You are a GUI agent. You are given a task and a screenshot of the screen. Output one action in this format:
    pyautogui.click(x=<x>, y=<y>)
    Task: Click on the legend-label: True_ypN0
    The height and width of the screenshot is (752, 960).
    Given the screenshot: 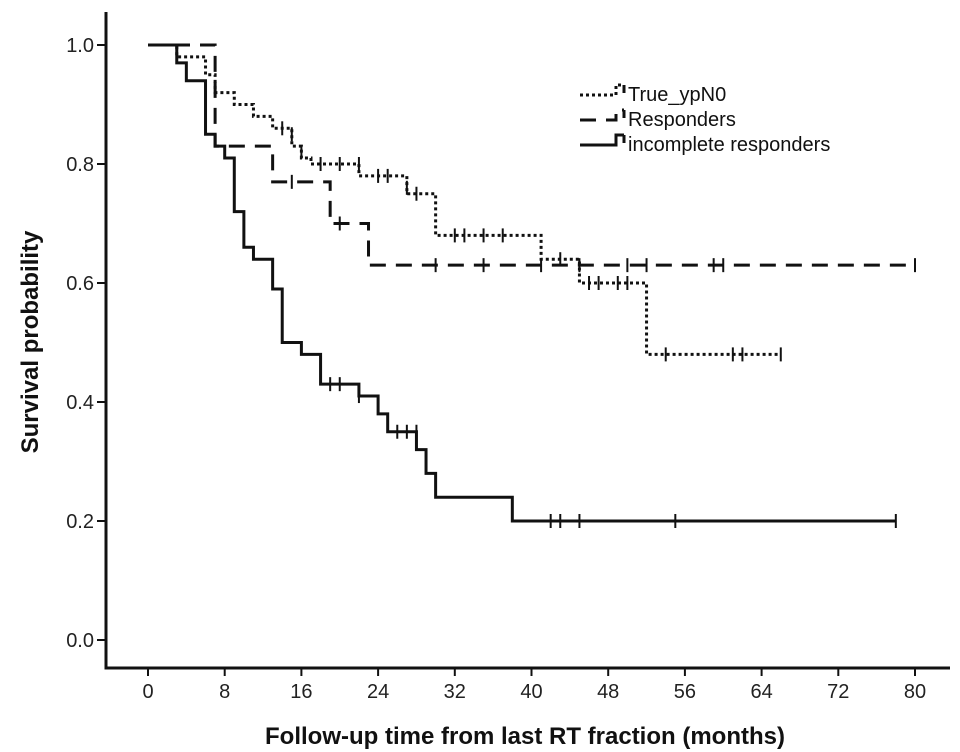 What is the action you would take?
    pyautogui.click(x=677, y=95)
    